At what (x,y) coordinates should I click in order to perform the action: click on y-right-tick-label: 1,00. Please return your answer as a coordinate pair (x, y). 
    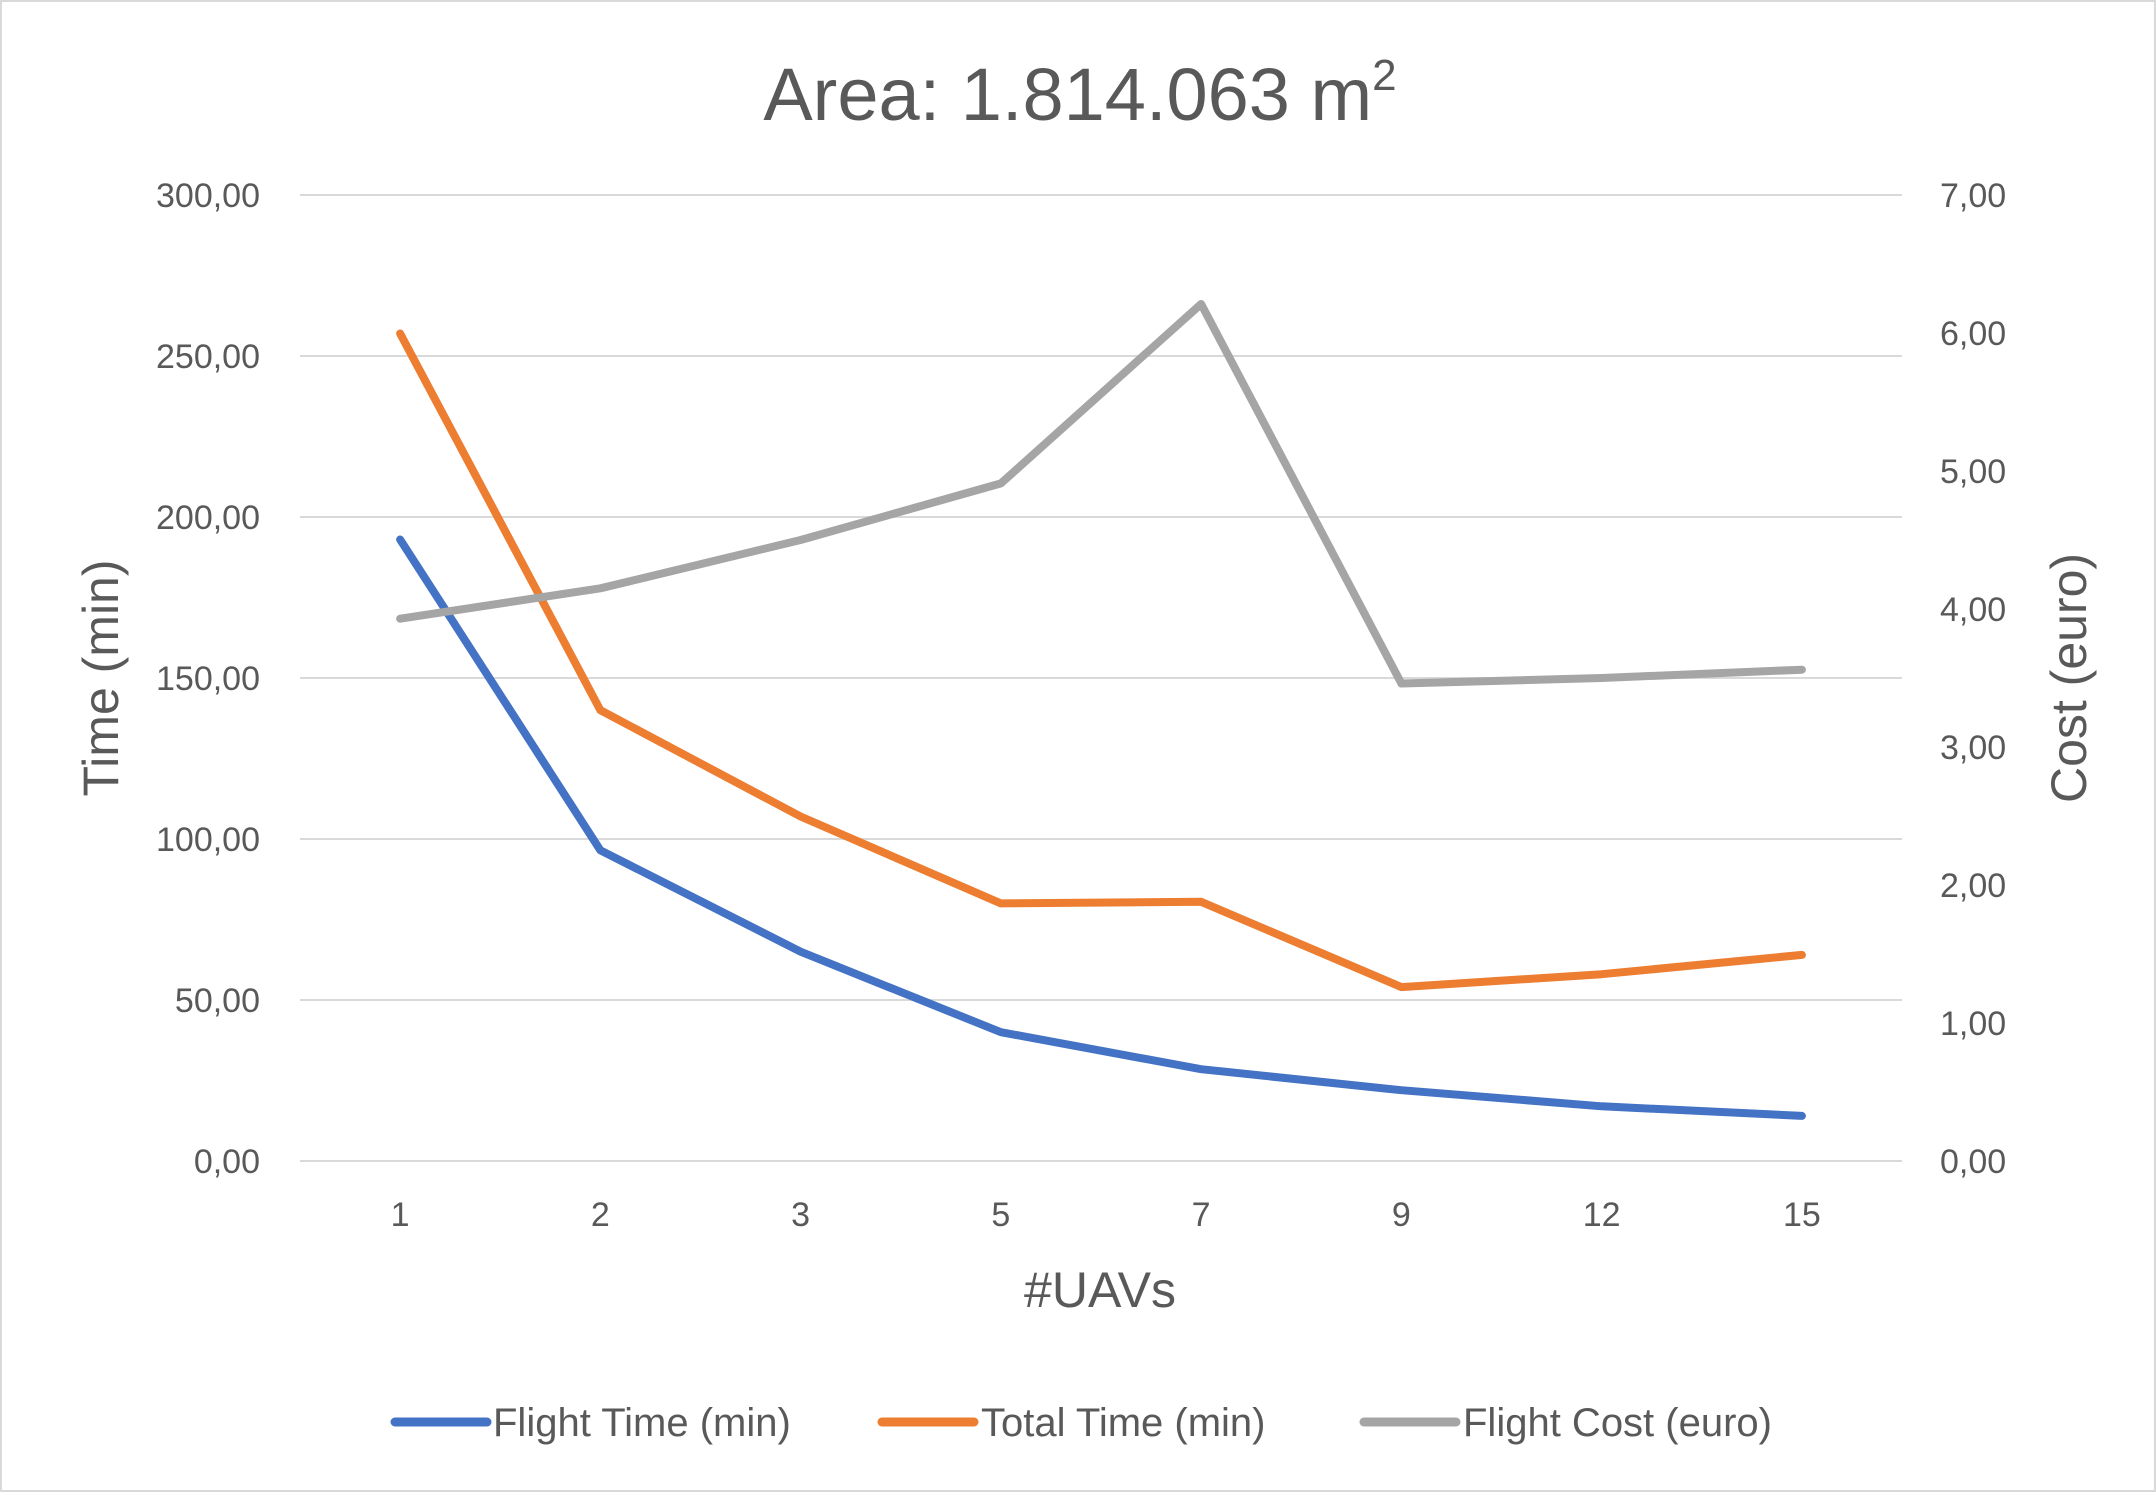
    Looking at the image, I should click on (1973, 1024).